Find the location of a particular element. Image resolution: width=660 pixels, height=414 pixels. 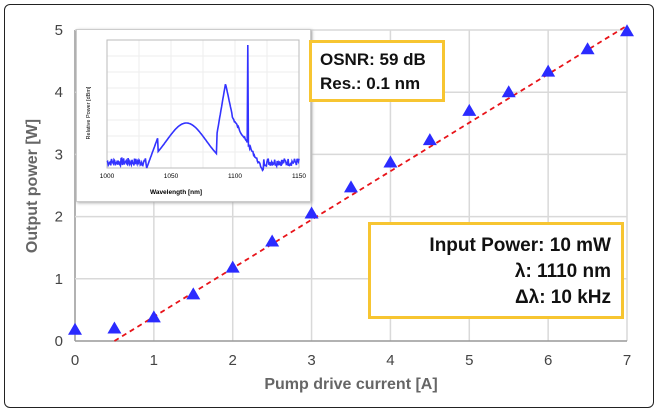

y-tick-label: 1 is located at coordinates (59, 279).